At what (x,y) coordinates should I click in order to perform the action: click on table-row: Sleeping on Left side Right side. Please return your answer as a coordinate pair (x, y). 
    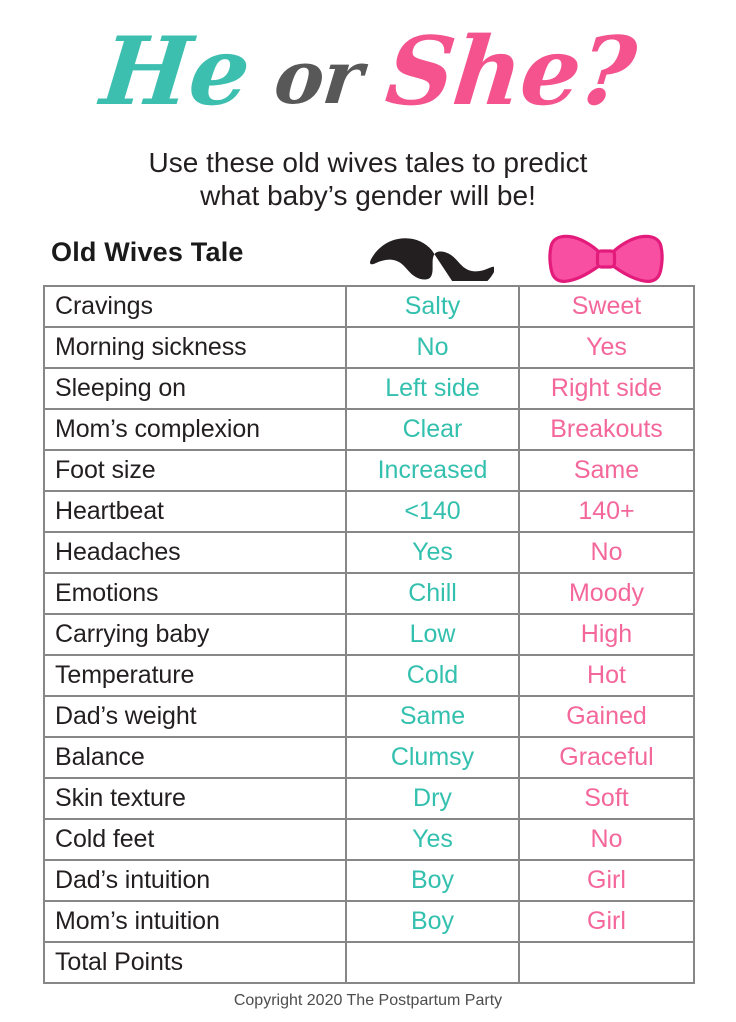
    Looking at the image, I should click on (369, 388).